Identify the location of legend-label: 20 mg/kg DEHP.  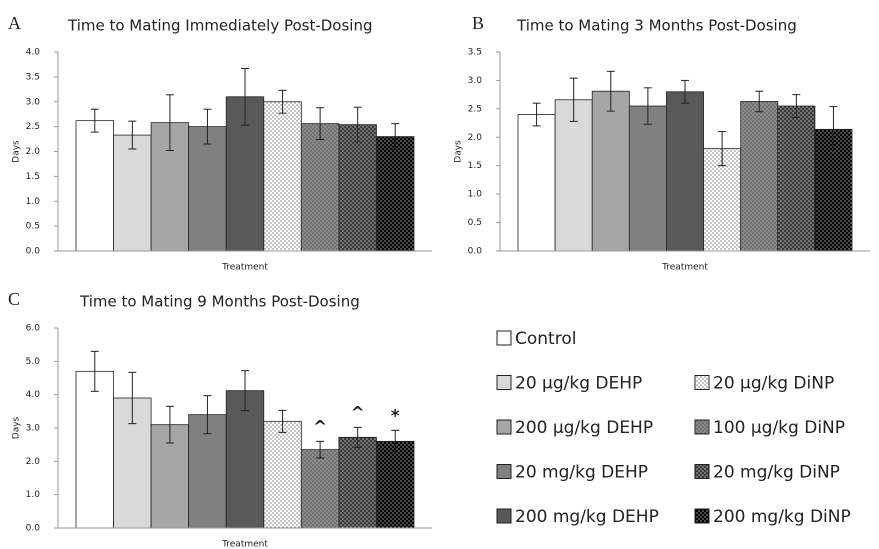
(581, 473).